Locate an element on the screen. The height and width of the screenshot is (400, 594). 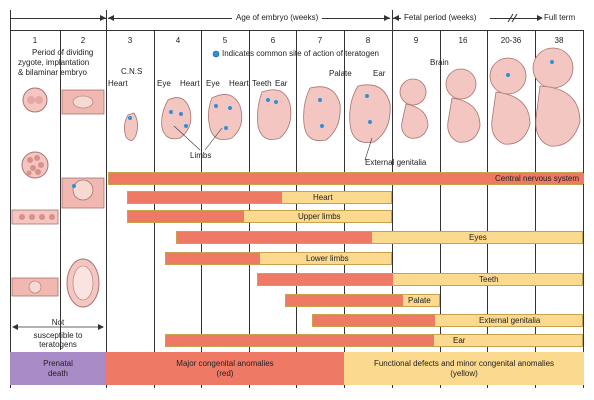
bar-label: Palate is located at coordinates (419, 300).